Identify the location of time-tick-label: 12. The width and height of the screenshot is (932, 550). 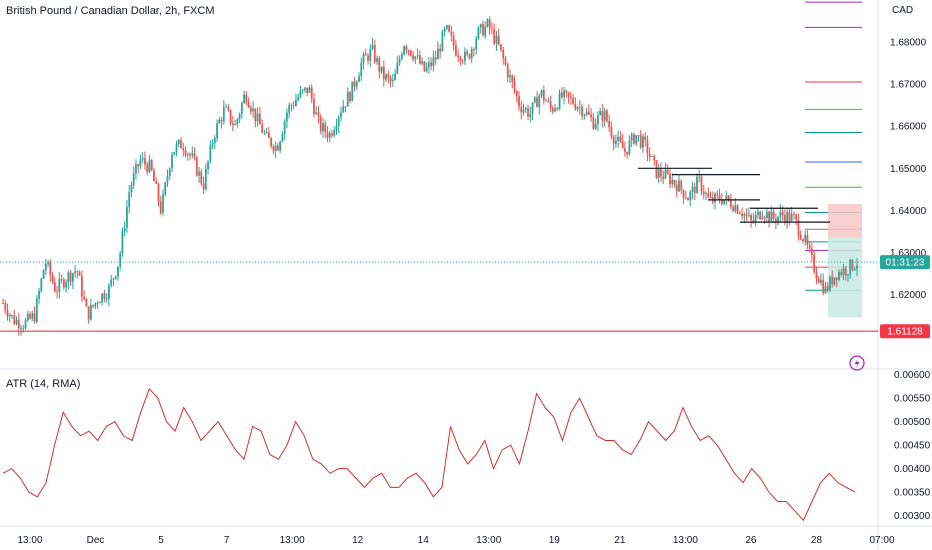
(358, 540).